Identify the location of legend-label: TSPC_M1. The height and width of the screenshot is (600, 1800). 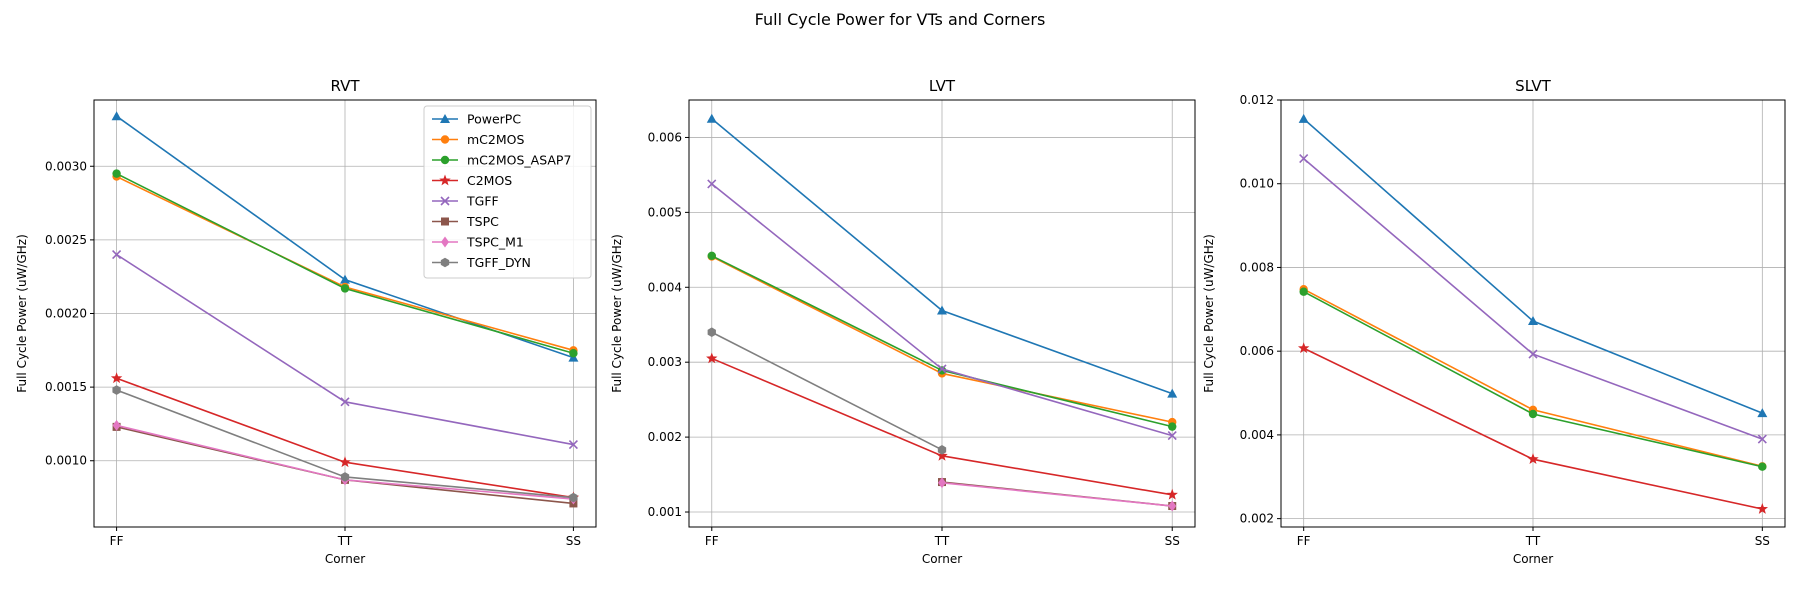
(495, 242).